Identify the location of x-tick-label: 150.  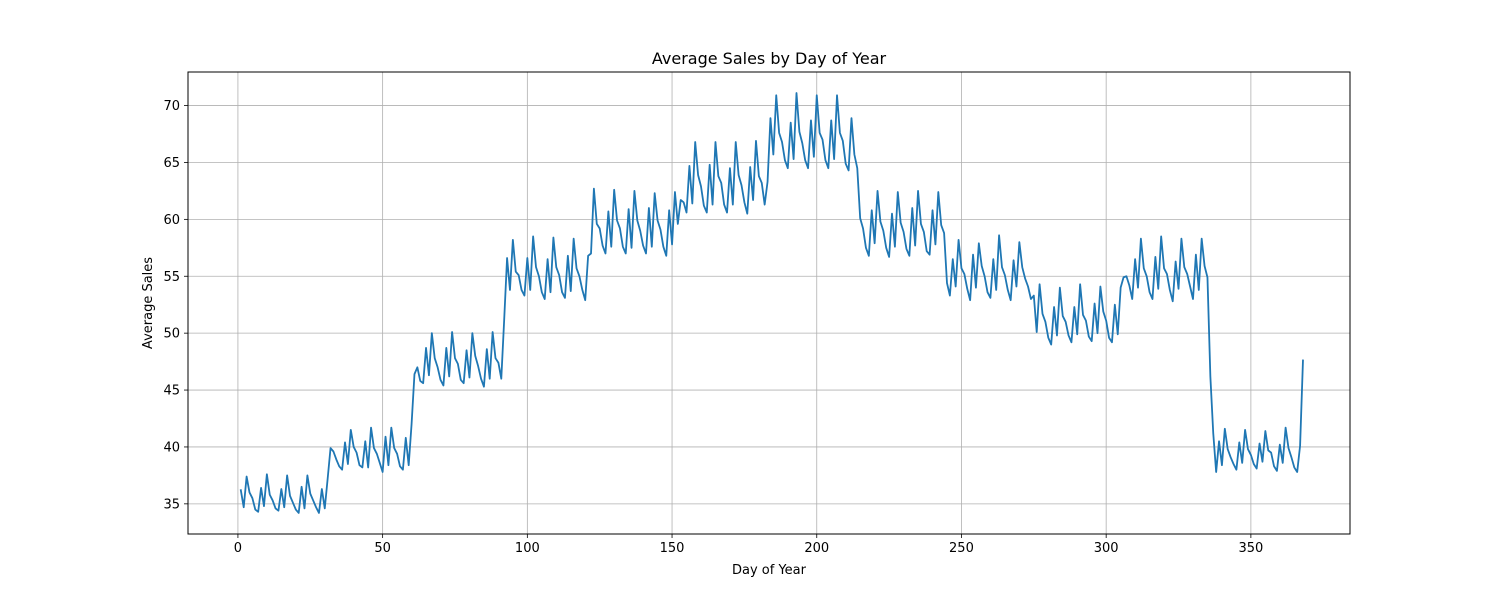
(672, 548).